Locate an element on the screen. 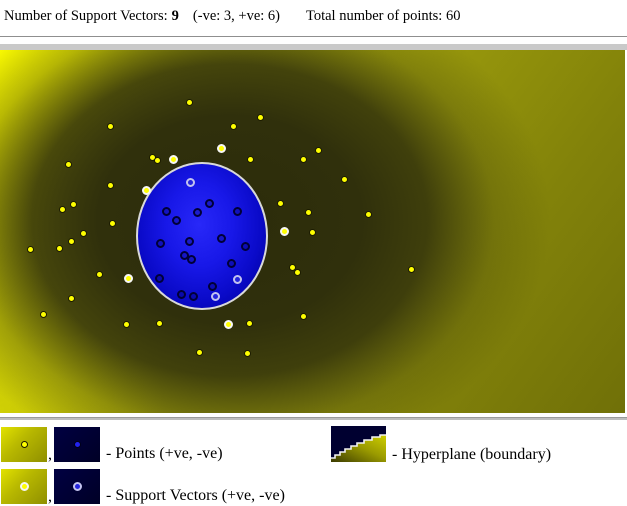 This screenshot has height=506, width=627. sv-count-label: Number of Support Vectors: is located at coordinates (86, 16).